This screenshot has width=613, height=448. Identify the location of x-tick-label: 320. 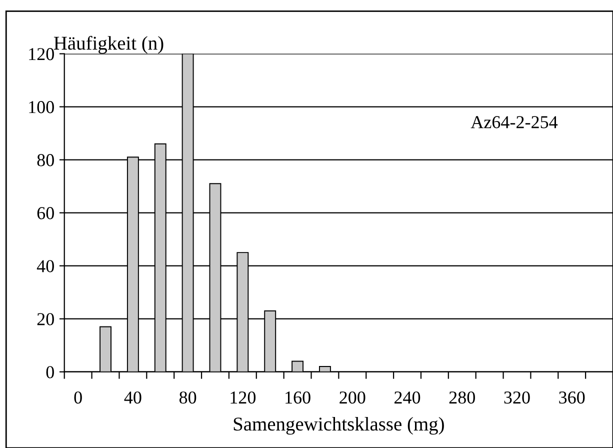
(517, 397).